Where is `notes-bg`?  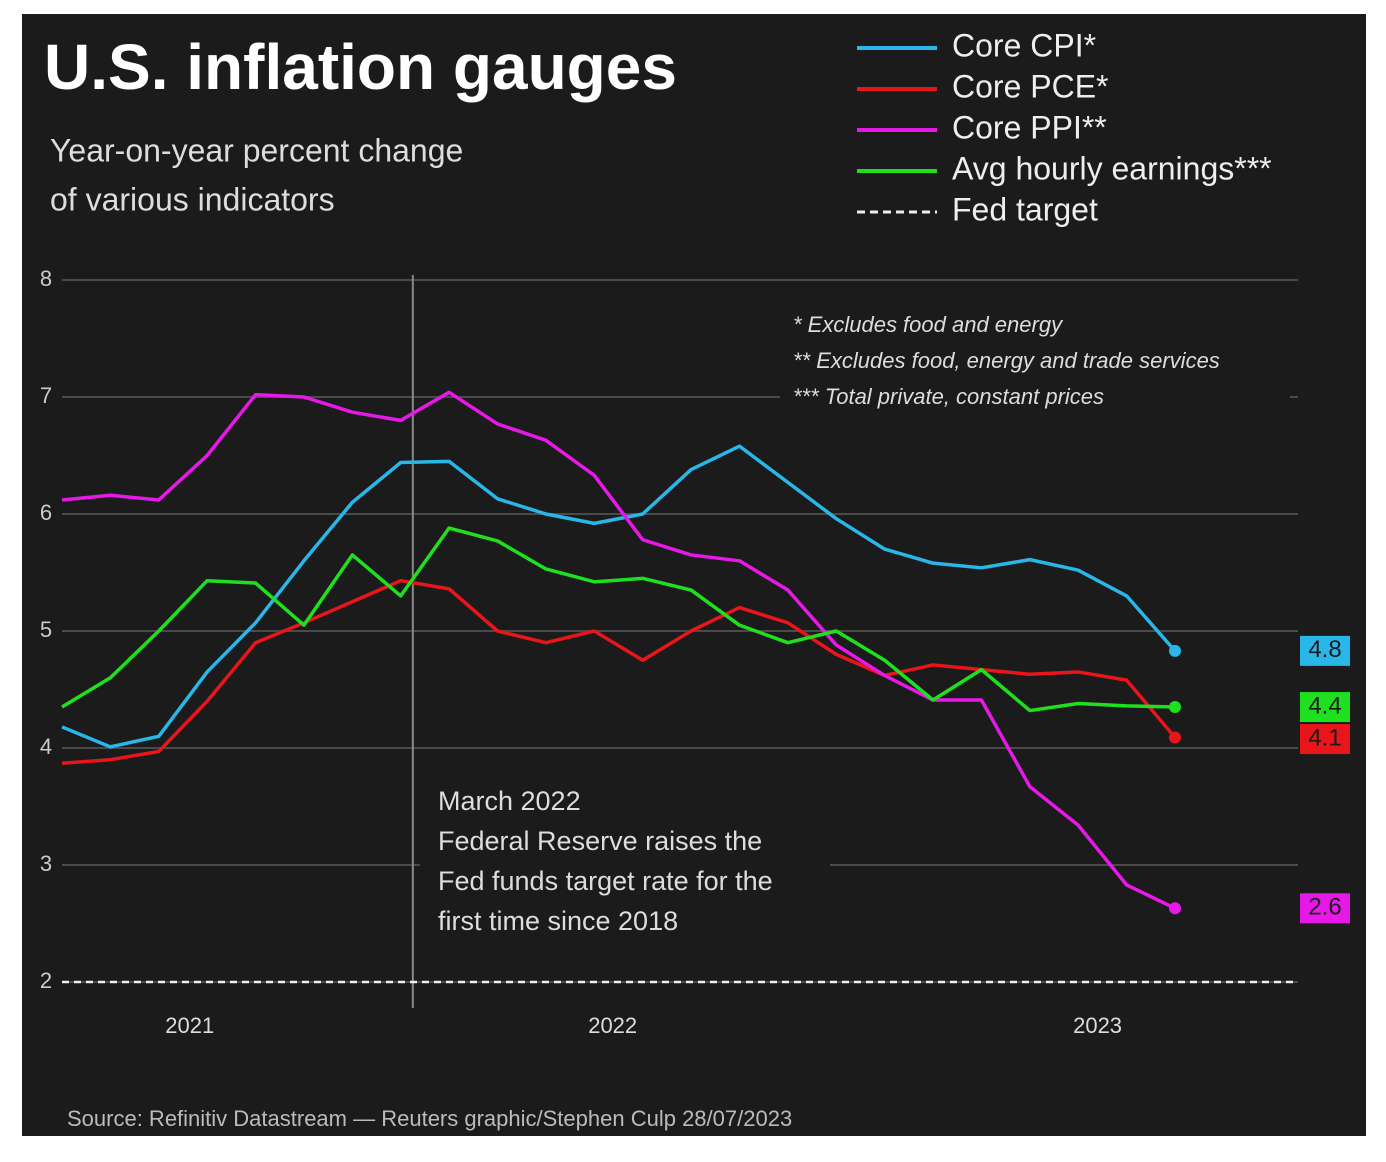 notes-bg is located at coordinates (1035, 361).